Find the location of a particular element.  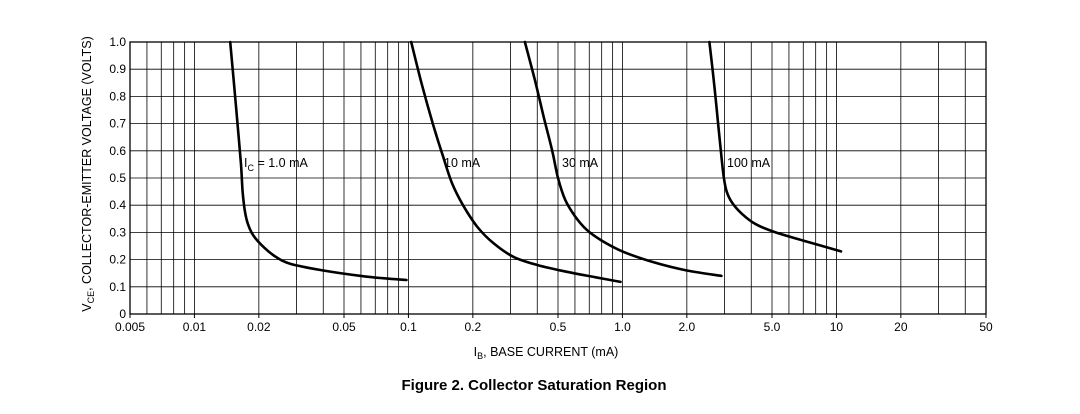

x-tick-label: 0.5 is located at coordinates (558, 327).